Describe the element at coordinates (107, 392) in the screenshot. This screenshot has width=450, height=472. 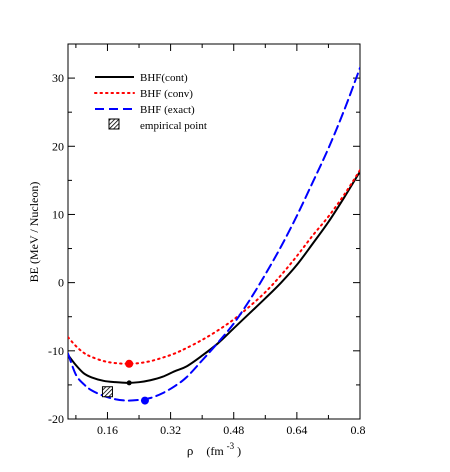
I see `empirical-point-marker` at that location.